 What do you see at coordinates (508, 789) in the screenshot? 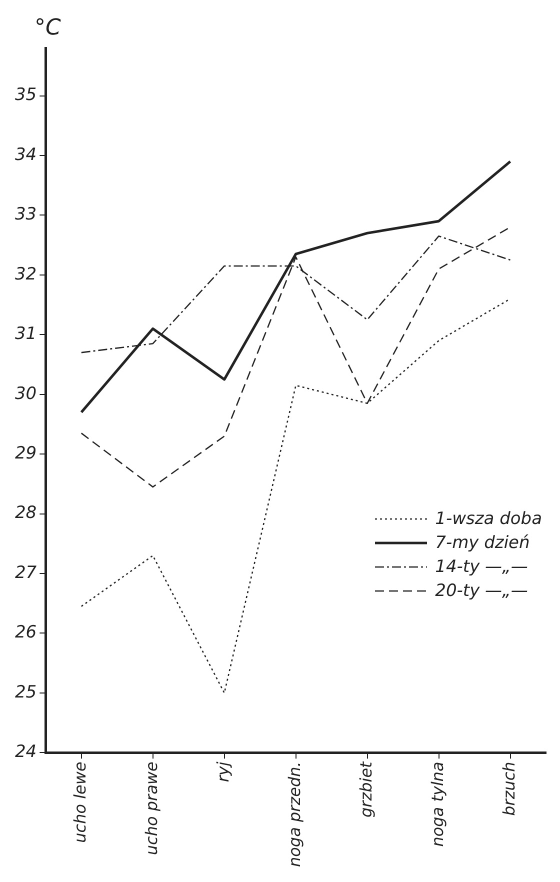
I see `x-tick-label: brzuch` at bounding box center [508, 789].